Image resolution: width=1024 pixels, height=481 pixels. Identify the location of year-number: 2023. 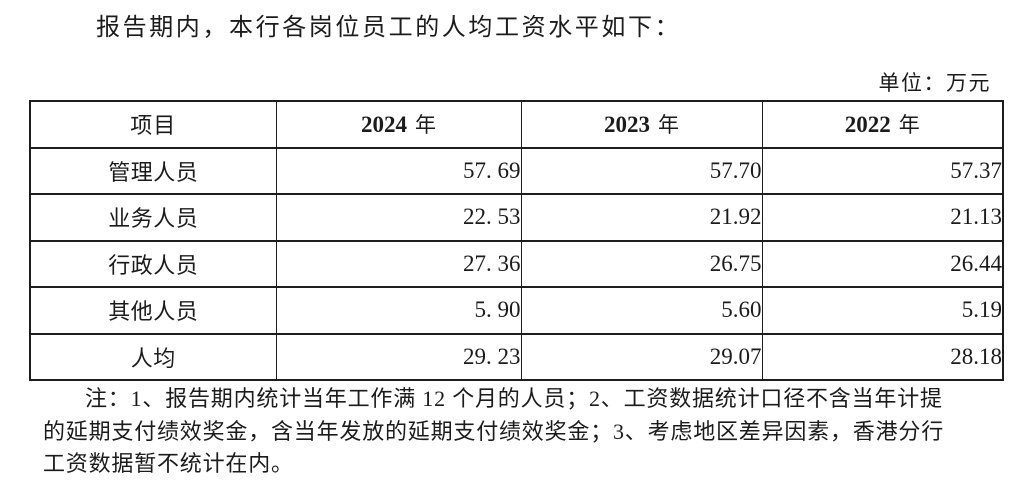
(627, 125).